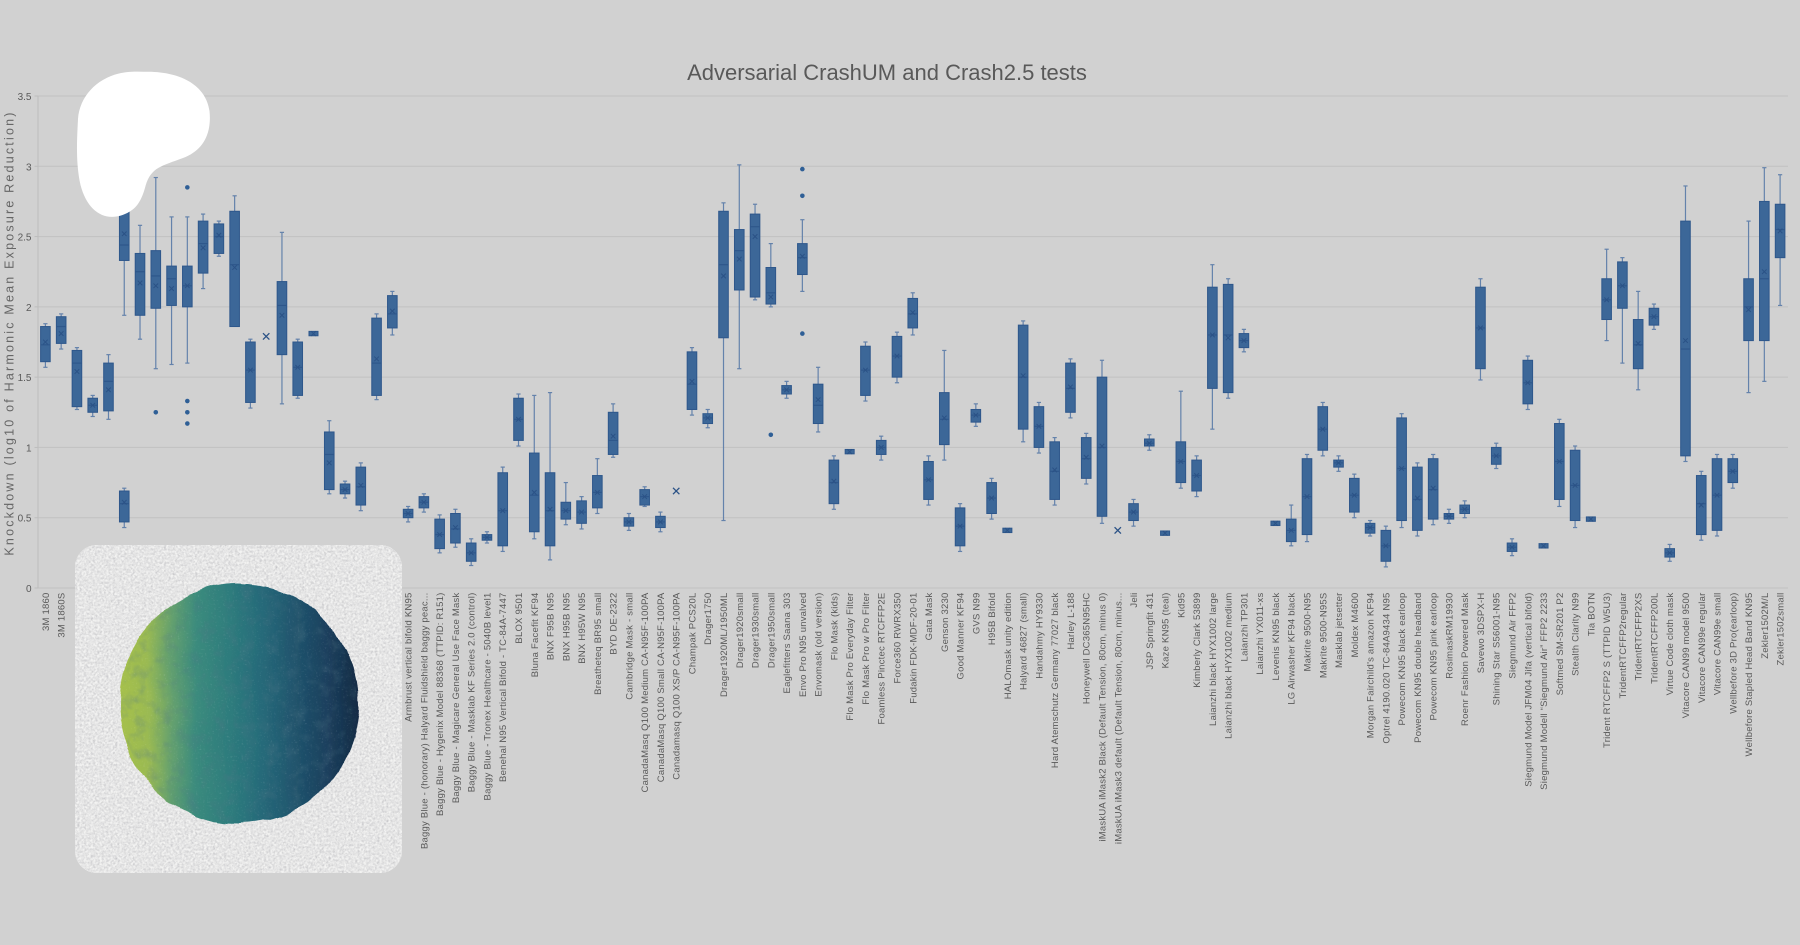 The width and height of the screenshot is (1800, 945). I want to click on svg-text: Envomask (old version), so click(819, 645).